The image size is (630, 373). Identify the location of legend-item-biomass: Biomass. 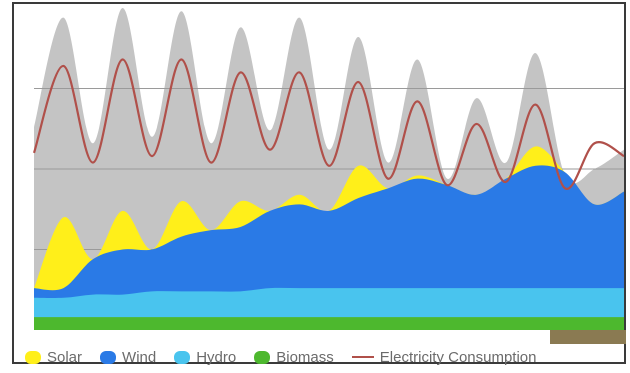
(294, 357).